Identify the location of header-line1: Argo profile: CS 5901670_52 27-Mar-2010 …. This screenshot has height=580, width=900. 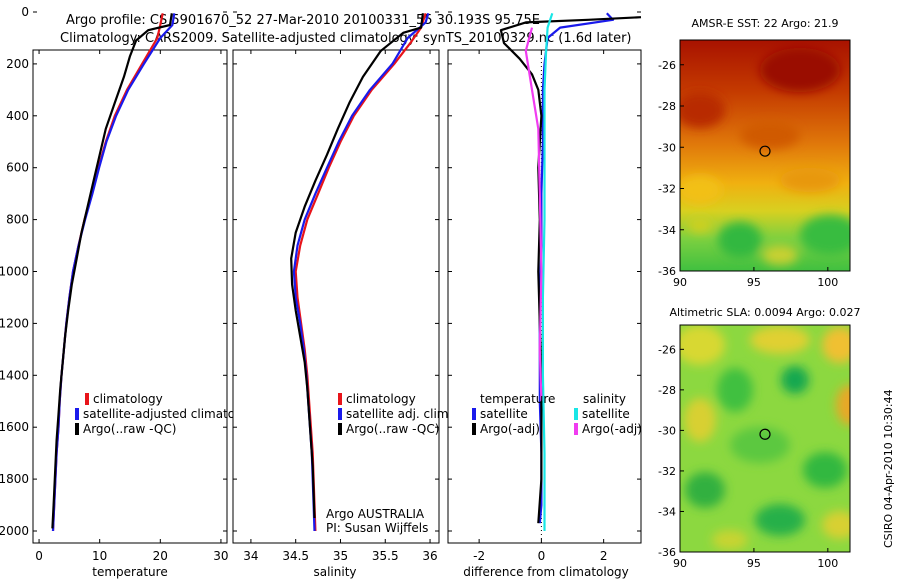
(303, 20).